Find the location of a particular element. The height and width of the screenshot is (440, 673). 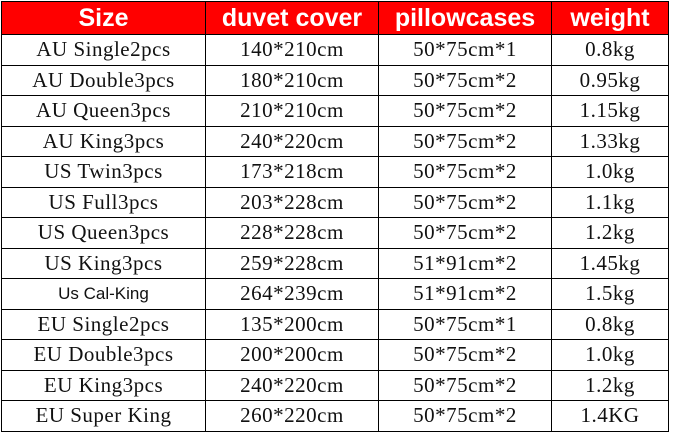

cell-duvet: 135*200cm is located at coordinates (292, 324).